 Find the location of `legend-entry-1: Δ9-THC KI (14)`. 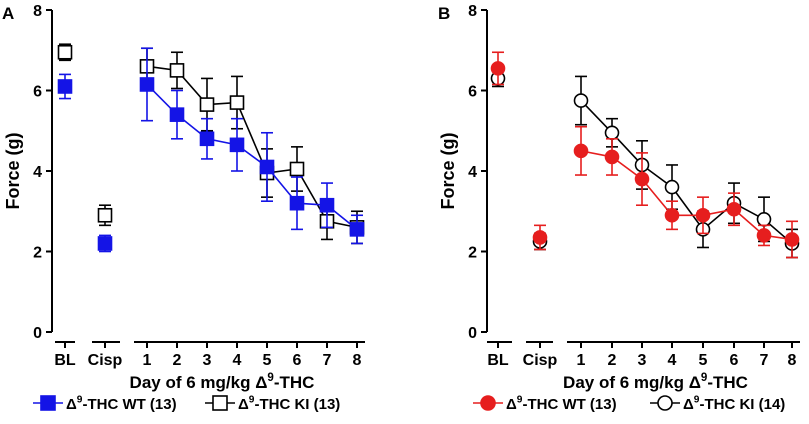

legend-entry-1: Δ9-THC KI (14) is located at coordinates (717, 404).